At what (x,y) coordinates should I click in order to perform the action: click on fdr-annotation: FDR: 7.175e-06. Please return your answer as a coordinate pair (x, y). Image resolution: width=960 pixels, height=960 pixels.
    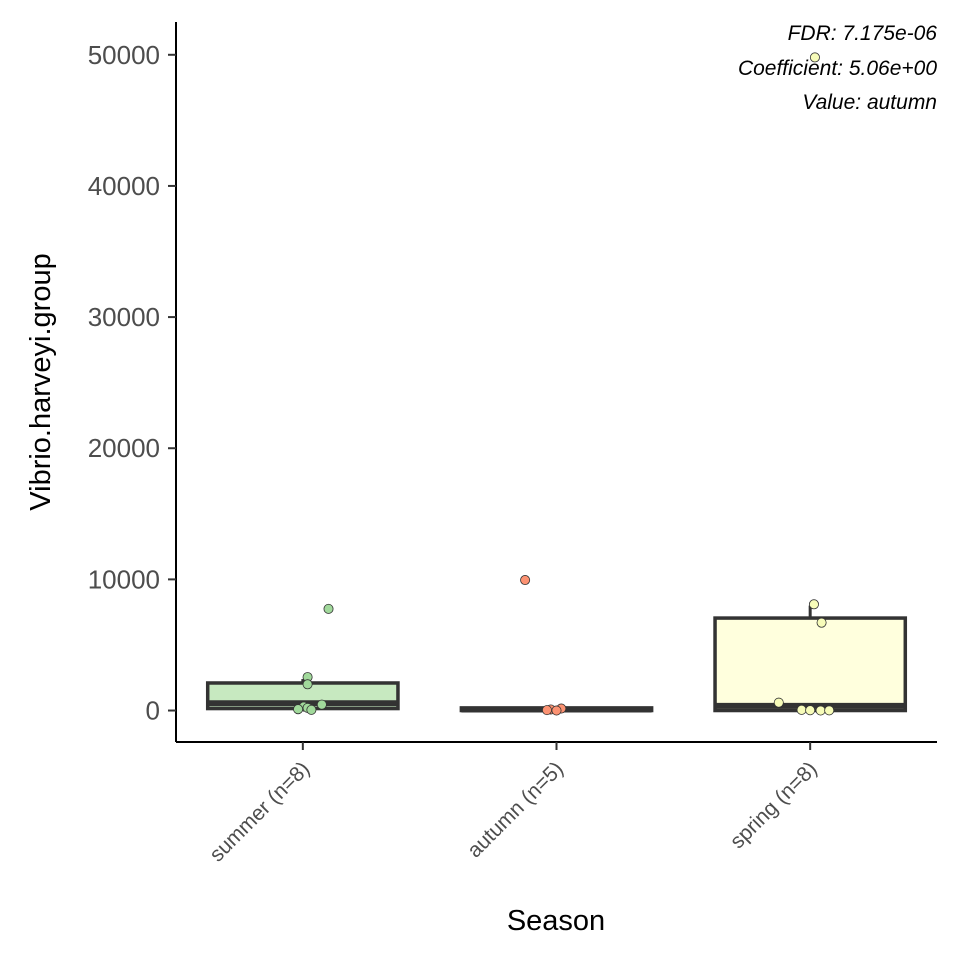
    Looking at the image, I should click on (863, 33).